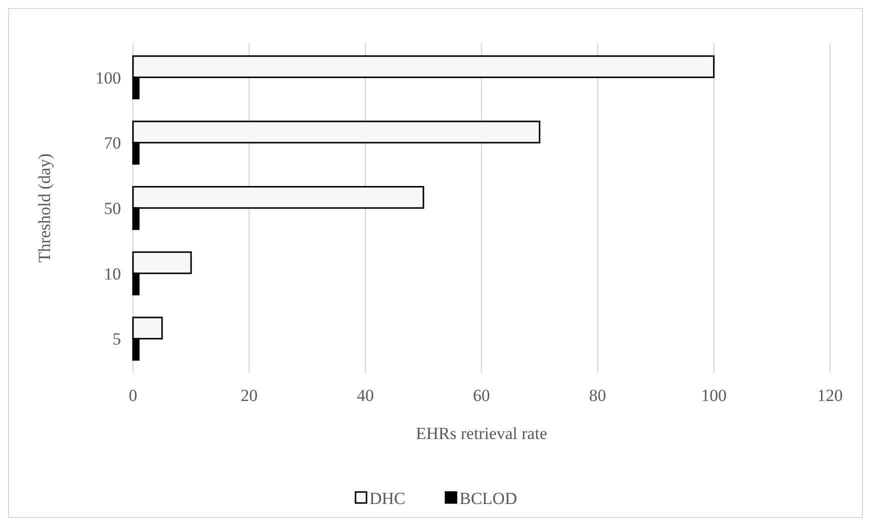 The image size is (871, 526). Describe the element at coordinates (112, 208) in the screenshot. I see `y-tick-label: 50` at that location.